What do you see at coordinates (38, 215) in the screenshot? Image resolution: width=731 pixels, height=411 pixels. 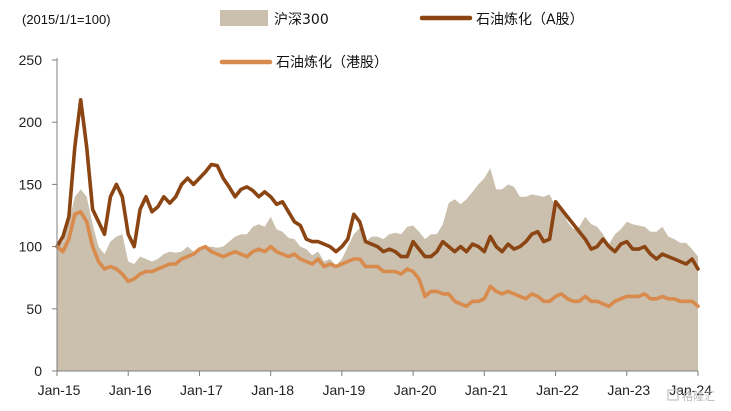 I see `y-axis: 0 50 100 150 200 250` at bounding box center [38, 215].